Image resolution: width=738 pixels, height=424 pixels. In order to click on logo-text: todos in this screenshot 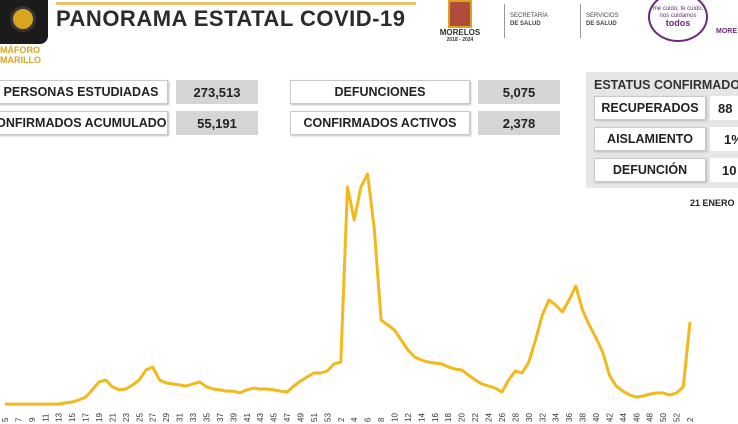, I will do `click(678, 23)`.